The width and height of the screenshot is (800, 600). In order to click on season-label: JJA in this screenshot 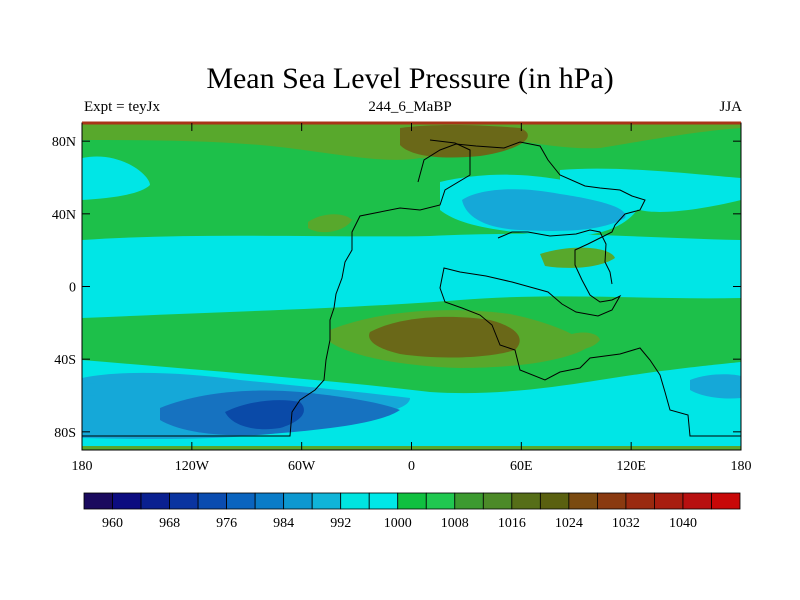, I will do `click(730, 107)`.